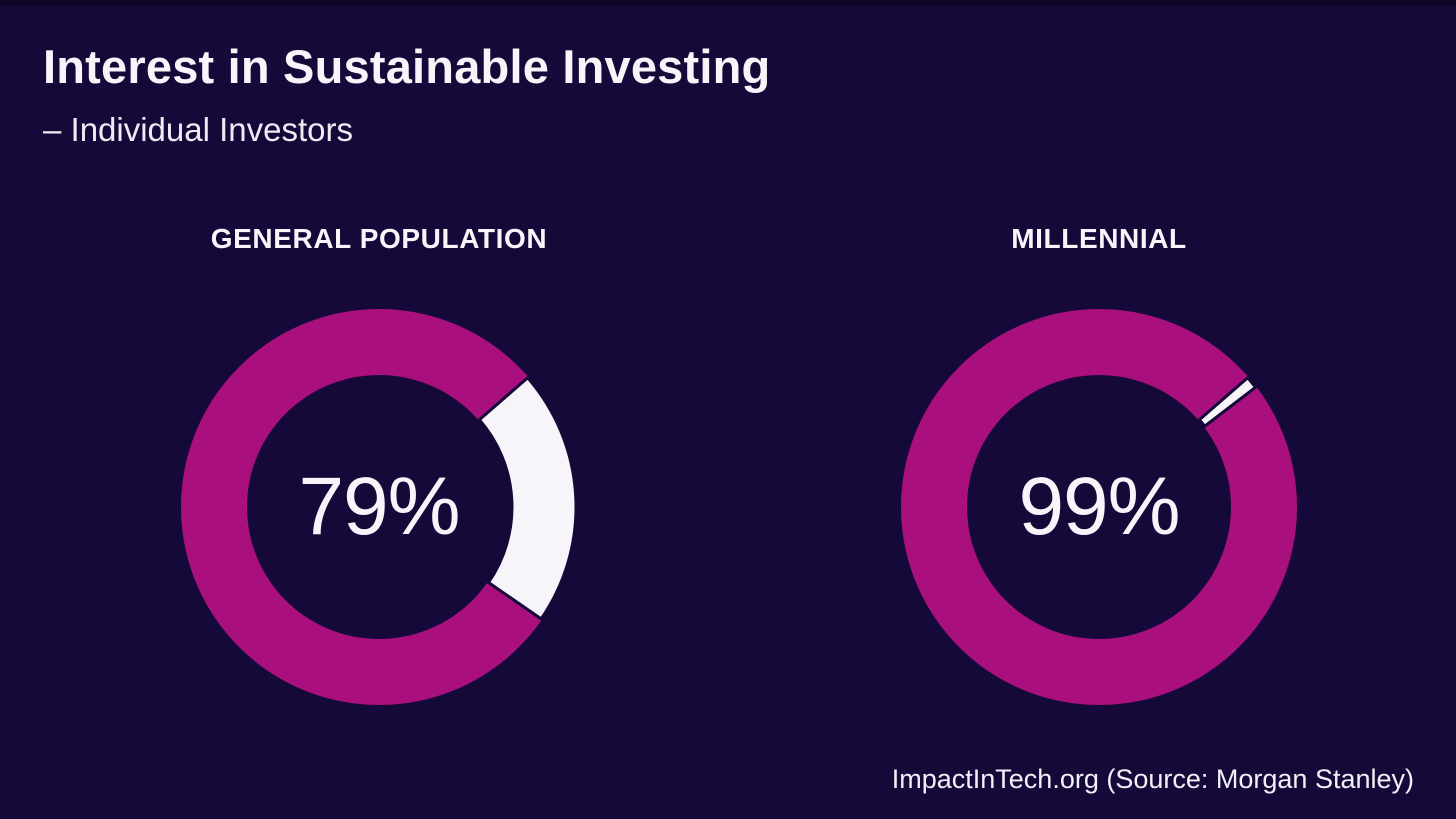 Image resolution: width=1456 pixels, height=819 pixels. I want to click on top-edge-strip, so click(728, 3).